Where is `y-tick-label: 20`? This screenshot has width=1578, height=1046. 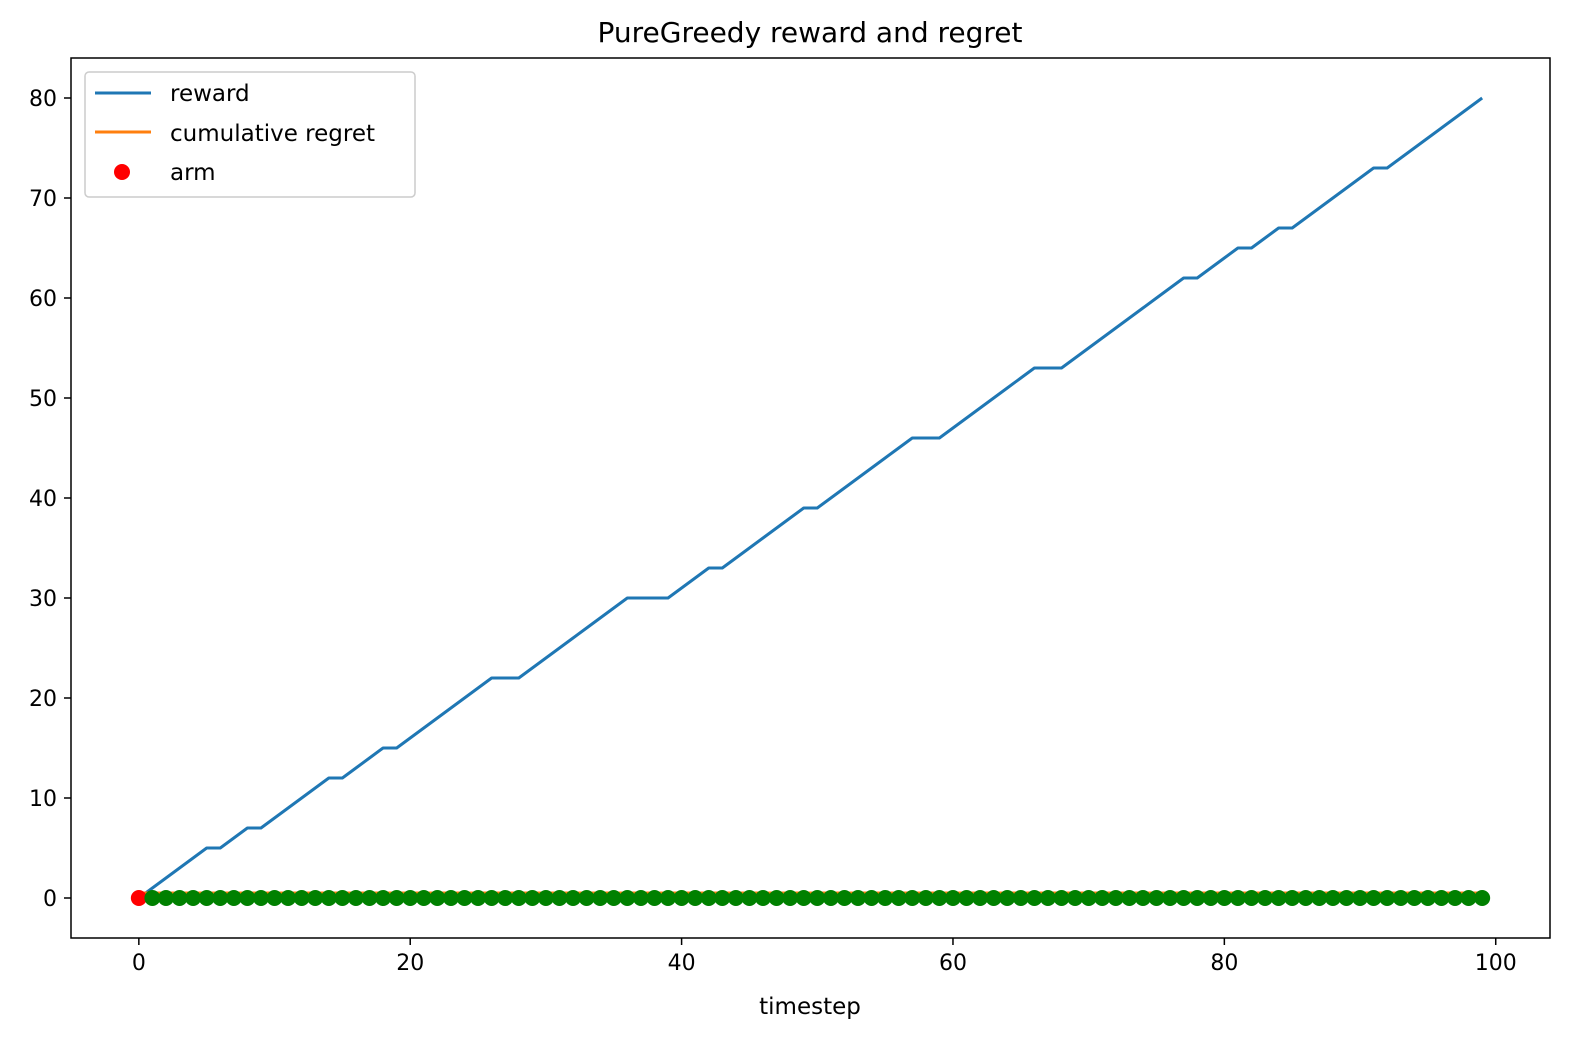
y-tick-label: 20 is located at coordinates (43, 699).